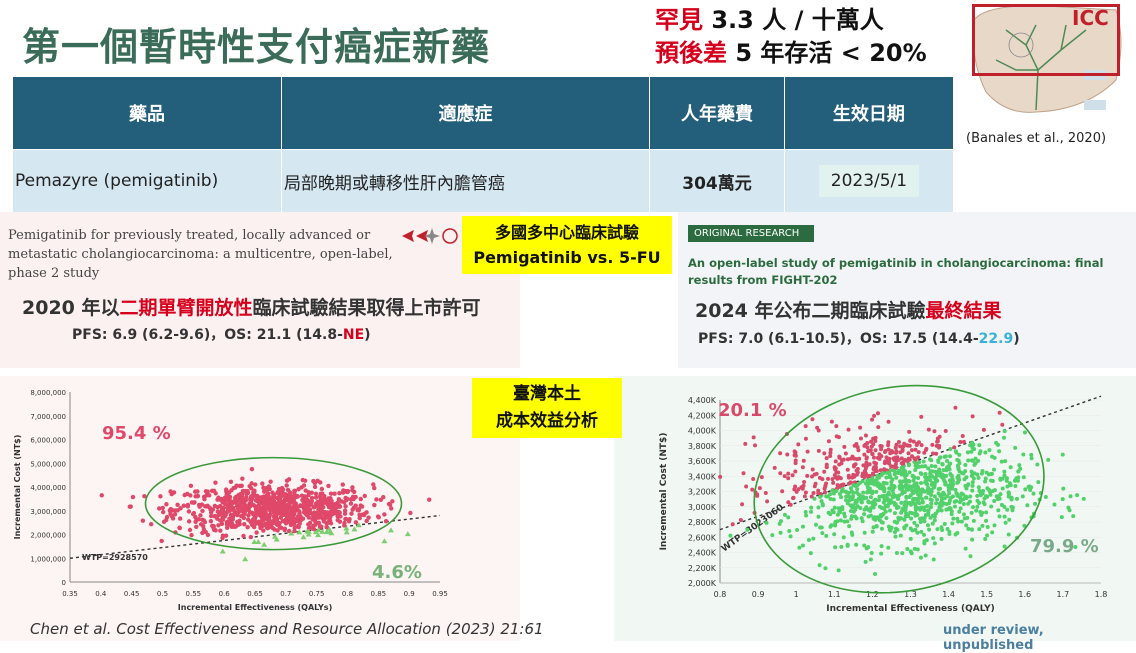 Image resolution: width=1136 pixels, height=653 pixels. What do you see at coordinates (367, 335) in the screenshot?
I see `pfs-2020-post: )` at bounding box center [367, 335].